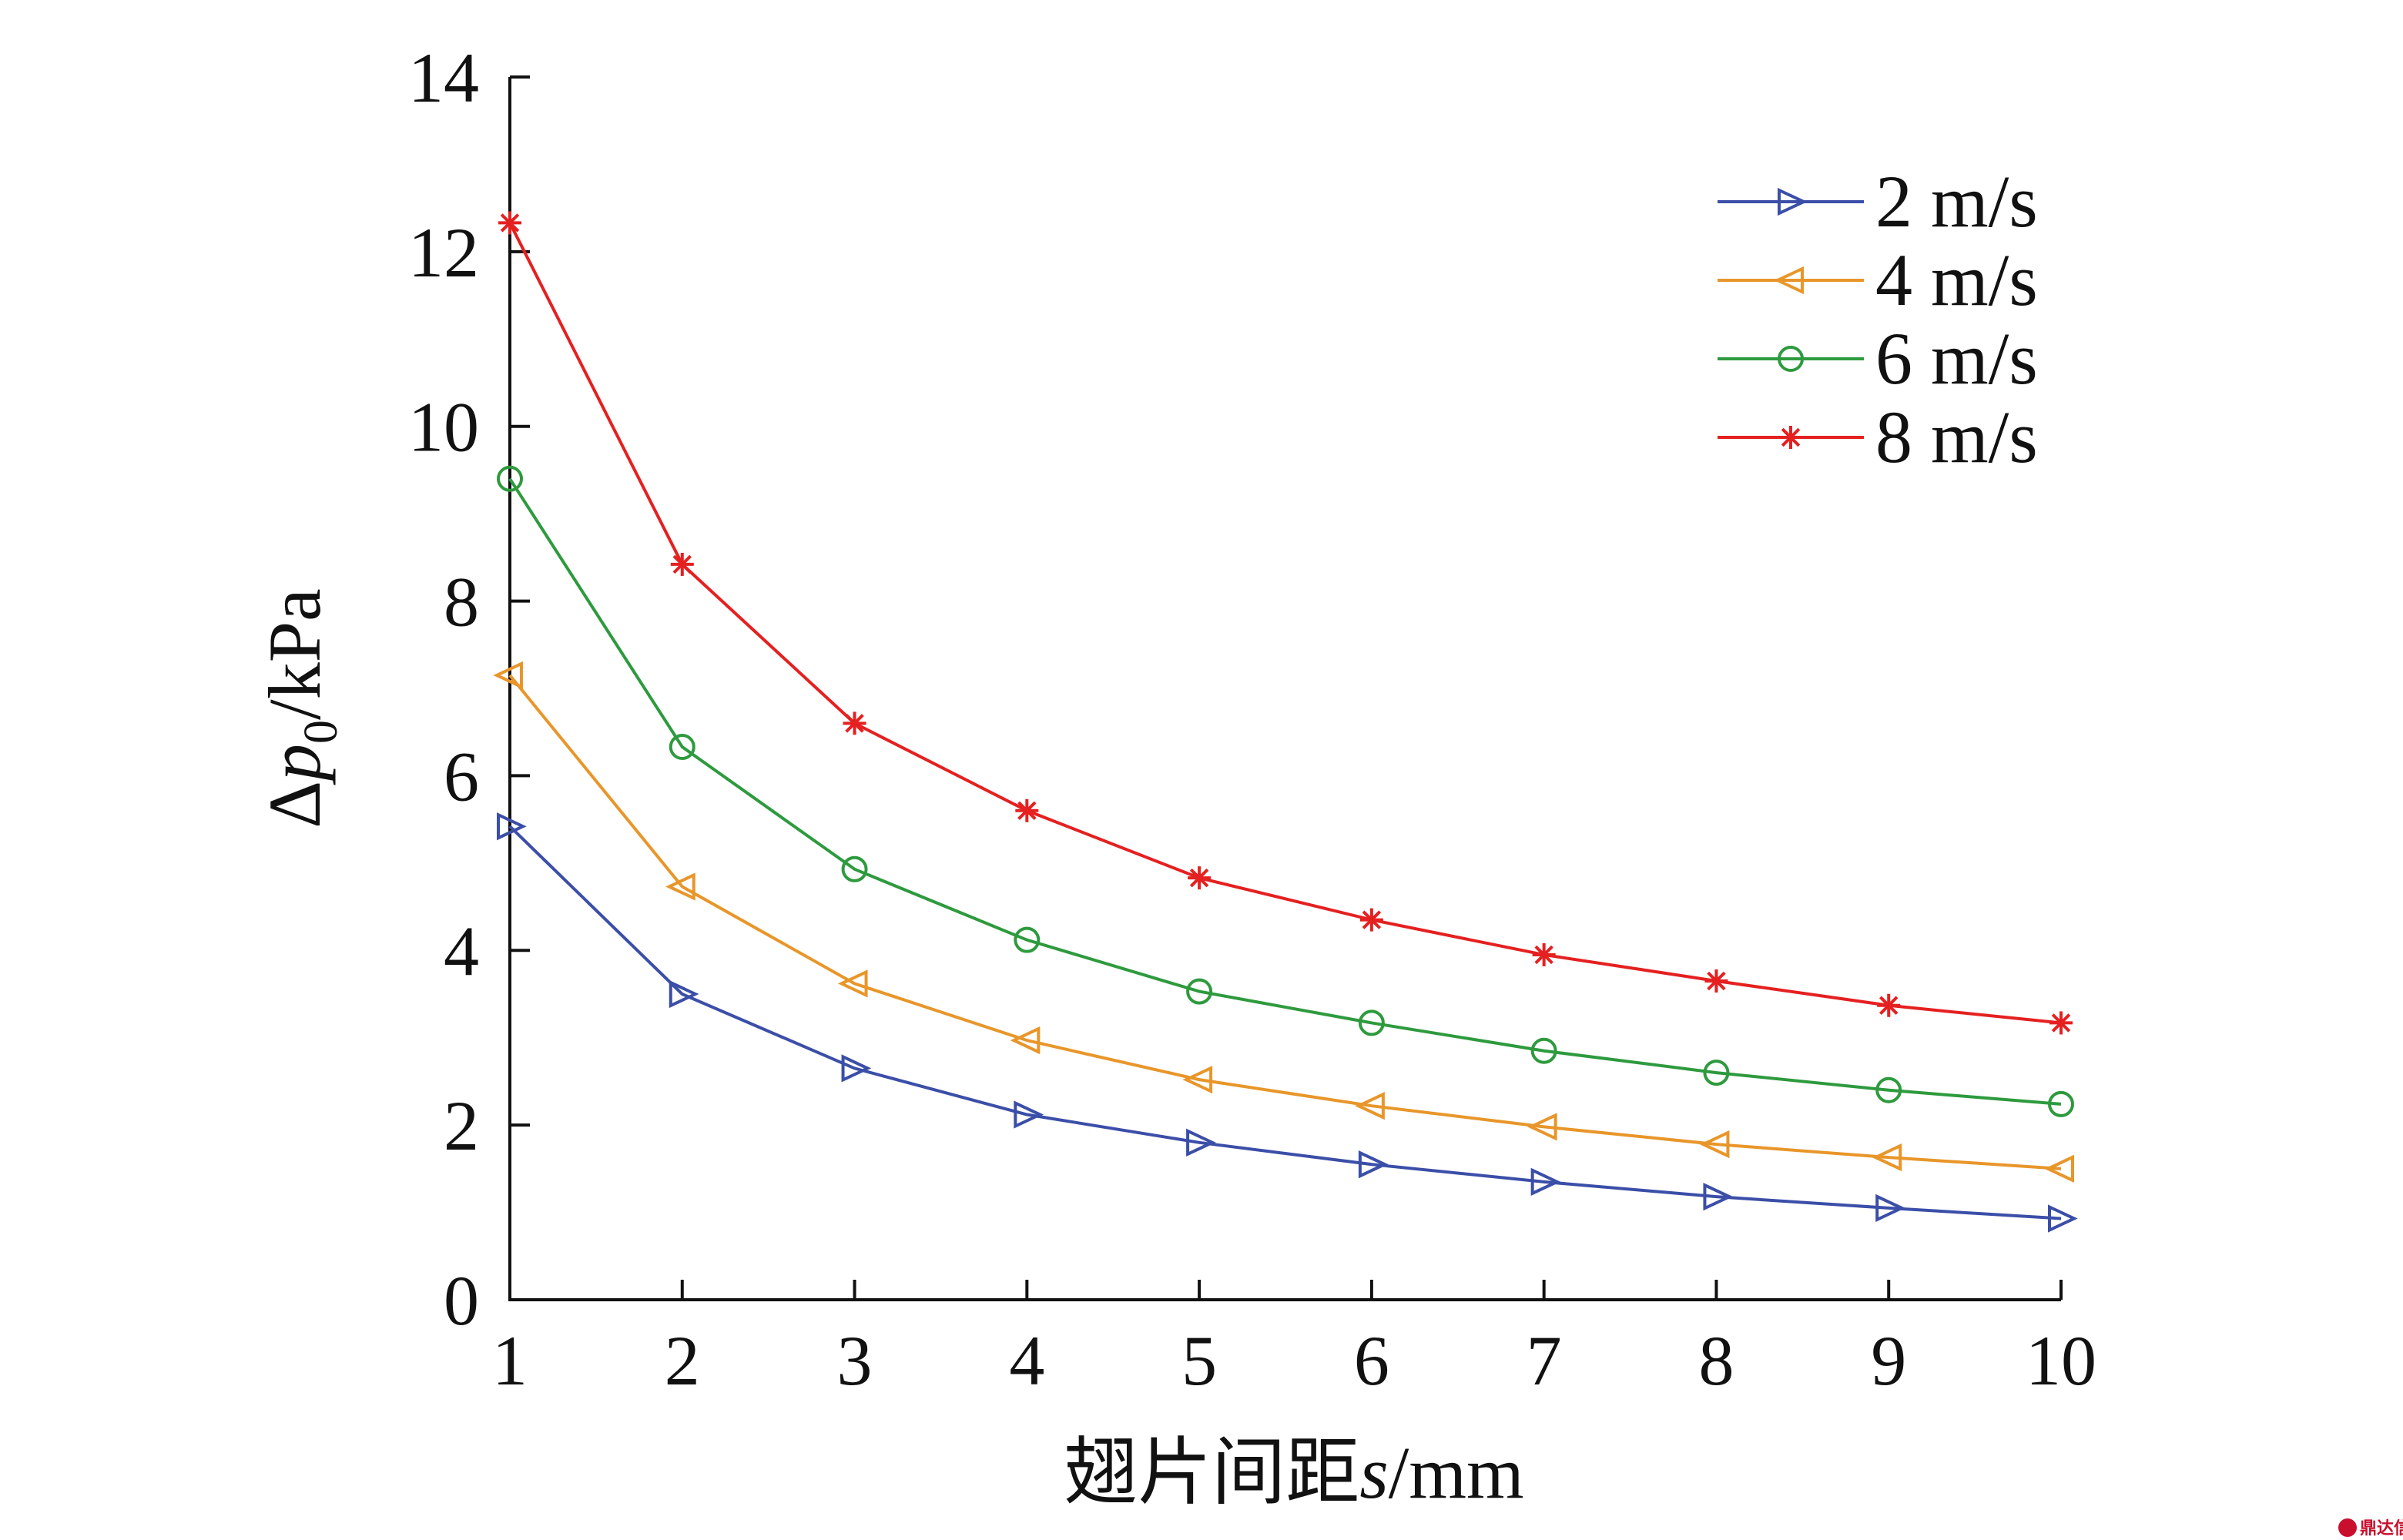 Image resolution: width=2403 pixels, height=1540 pixels. I want to click on y-tick-label: 8, so click(462, 602).